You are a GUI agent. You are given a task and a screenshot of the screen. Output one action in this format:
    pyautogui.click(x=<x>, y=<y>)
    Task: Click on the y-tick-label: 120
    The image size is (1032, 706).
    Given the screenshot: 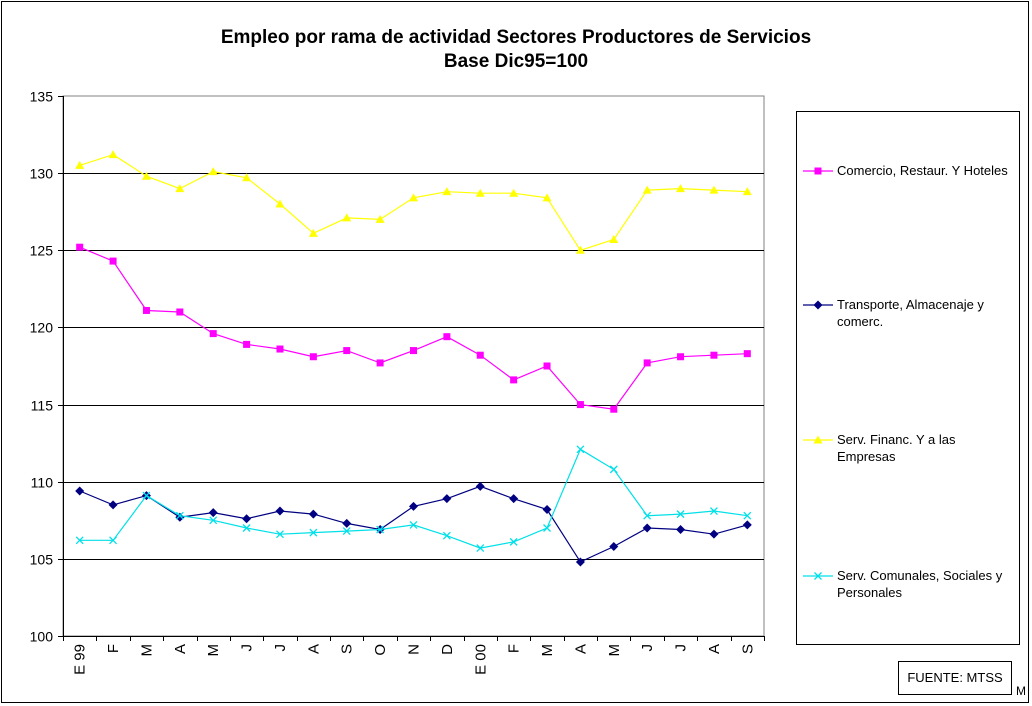 What is the action you would take?
    pyautogui.click(x=42, y=328)
    